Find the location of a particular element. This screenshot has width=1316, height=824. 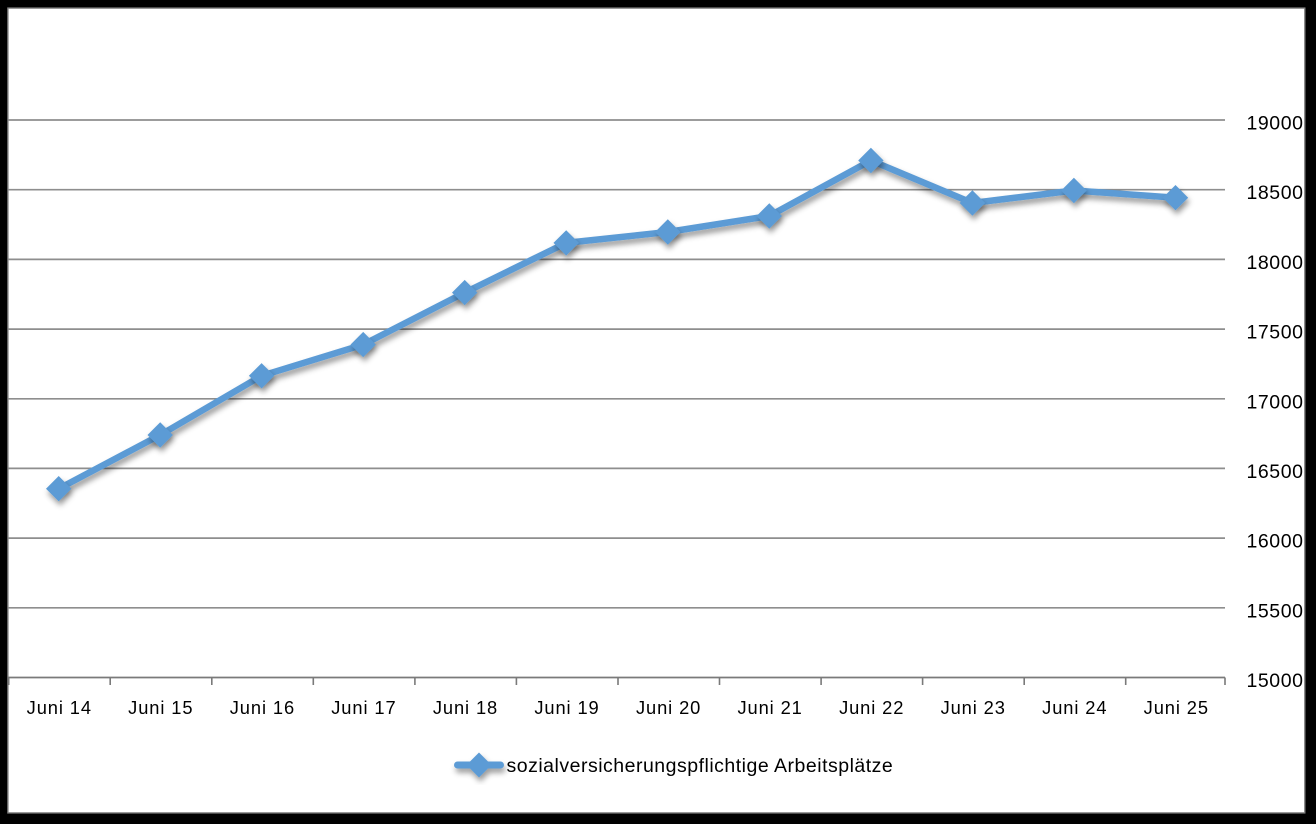

svg-text: 16500 is located at coordinates (1275, 472).